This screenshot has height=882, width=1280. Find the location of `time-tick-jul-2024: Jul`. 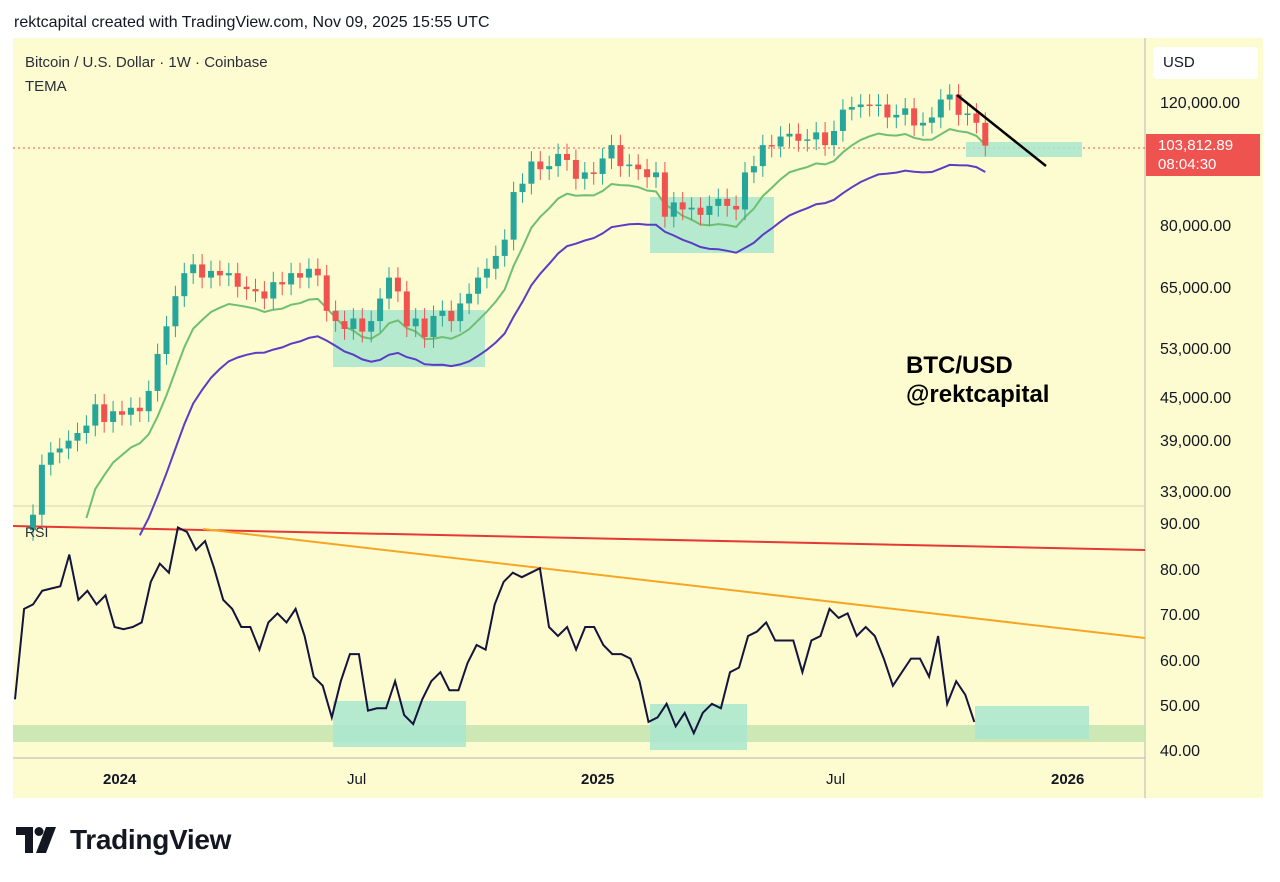

time-tick-jul-2024: Jul is located at coordinates (356, 779).